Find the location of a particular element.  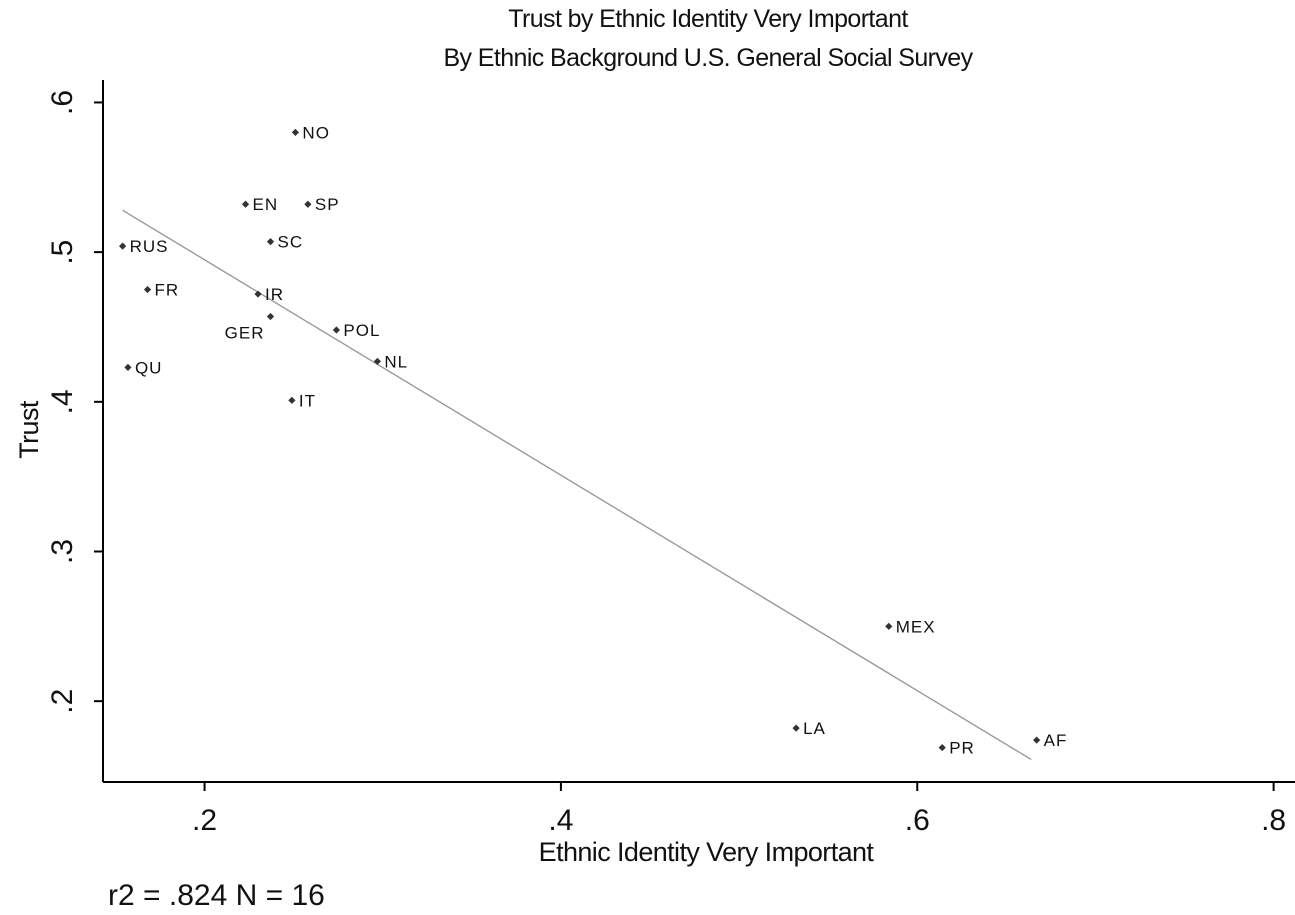

data-point-group: AF is located at coordinates (1050, 740).